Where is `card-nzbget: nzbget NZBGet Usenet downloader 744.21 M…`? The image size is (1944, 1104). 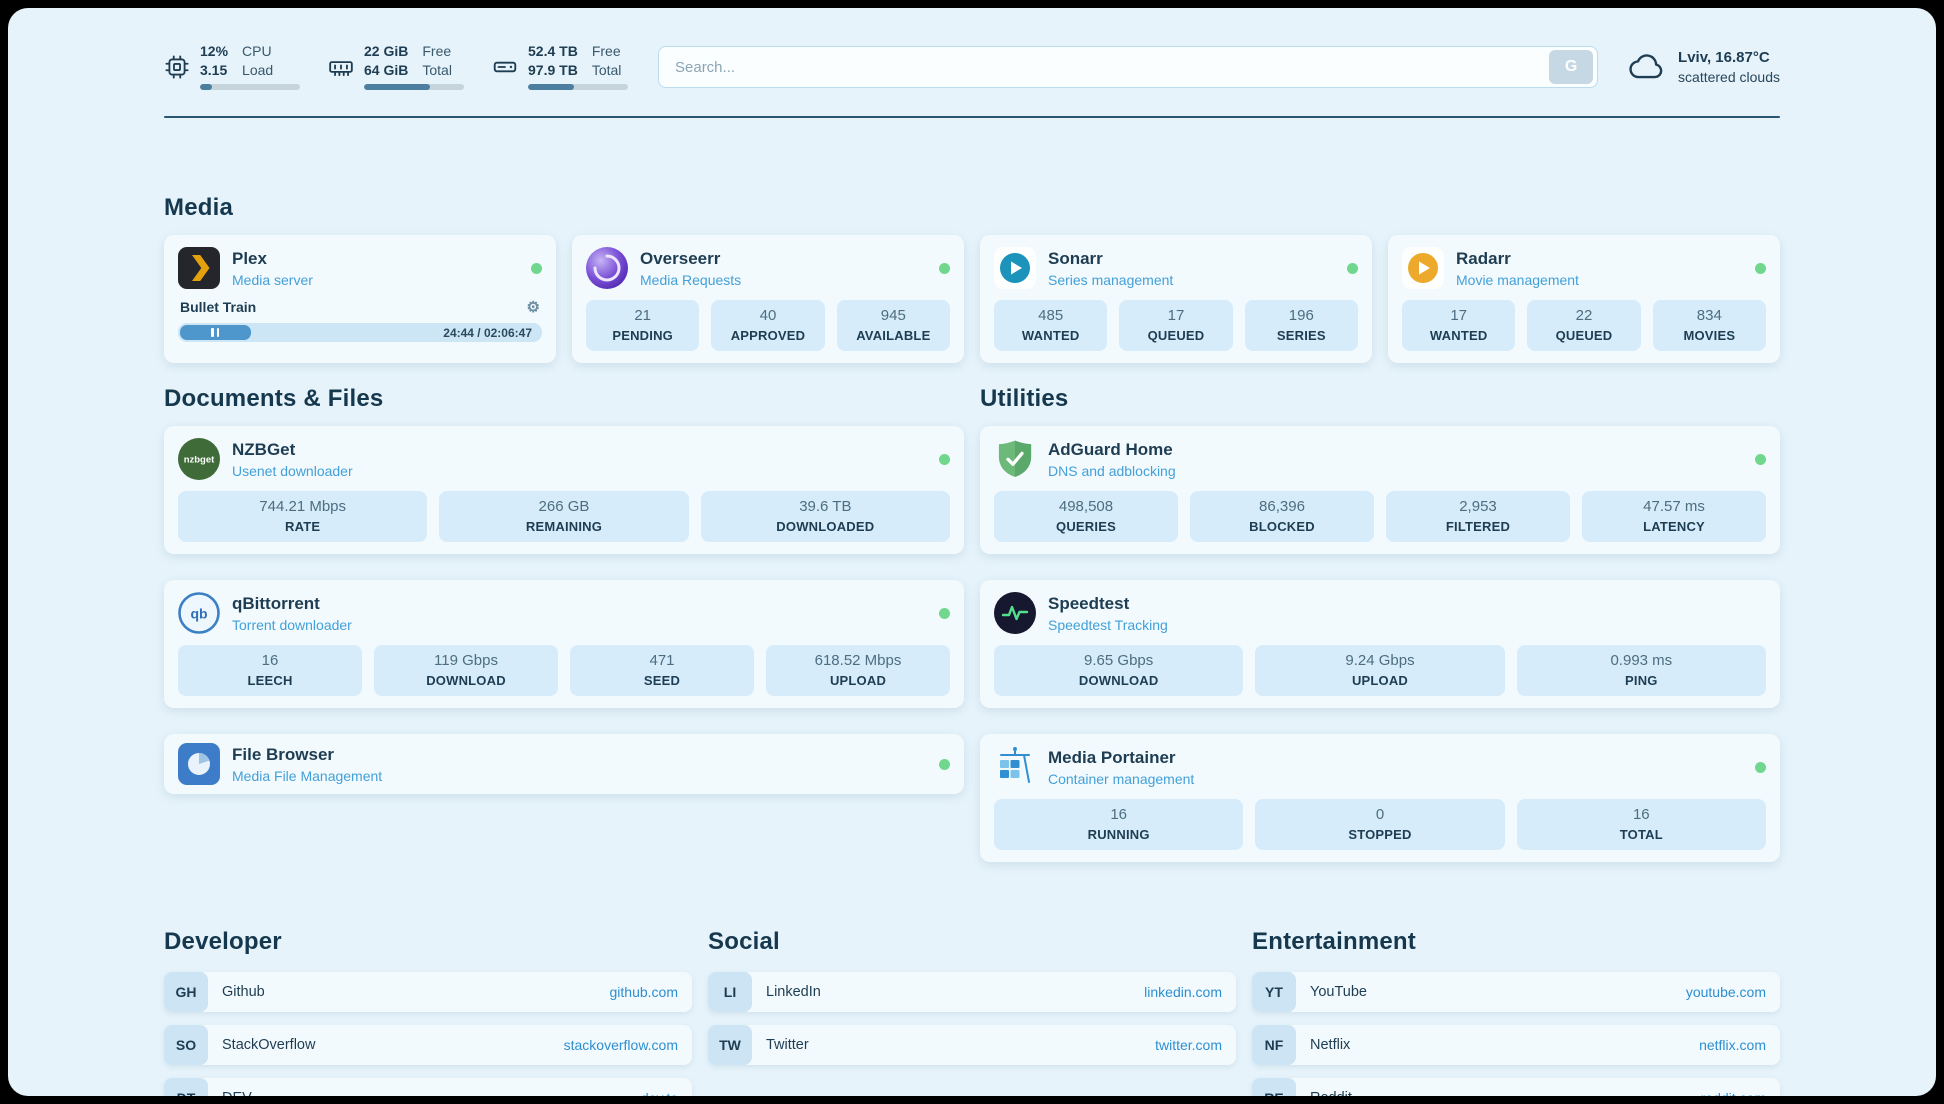
card-nzbget: nzbget NZBGet Usenet downloader 744.21 M… is located at coordinates (564, 490).